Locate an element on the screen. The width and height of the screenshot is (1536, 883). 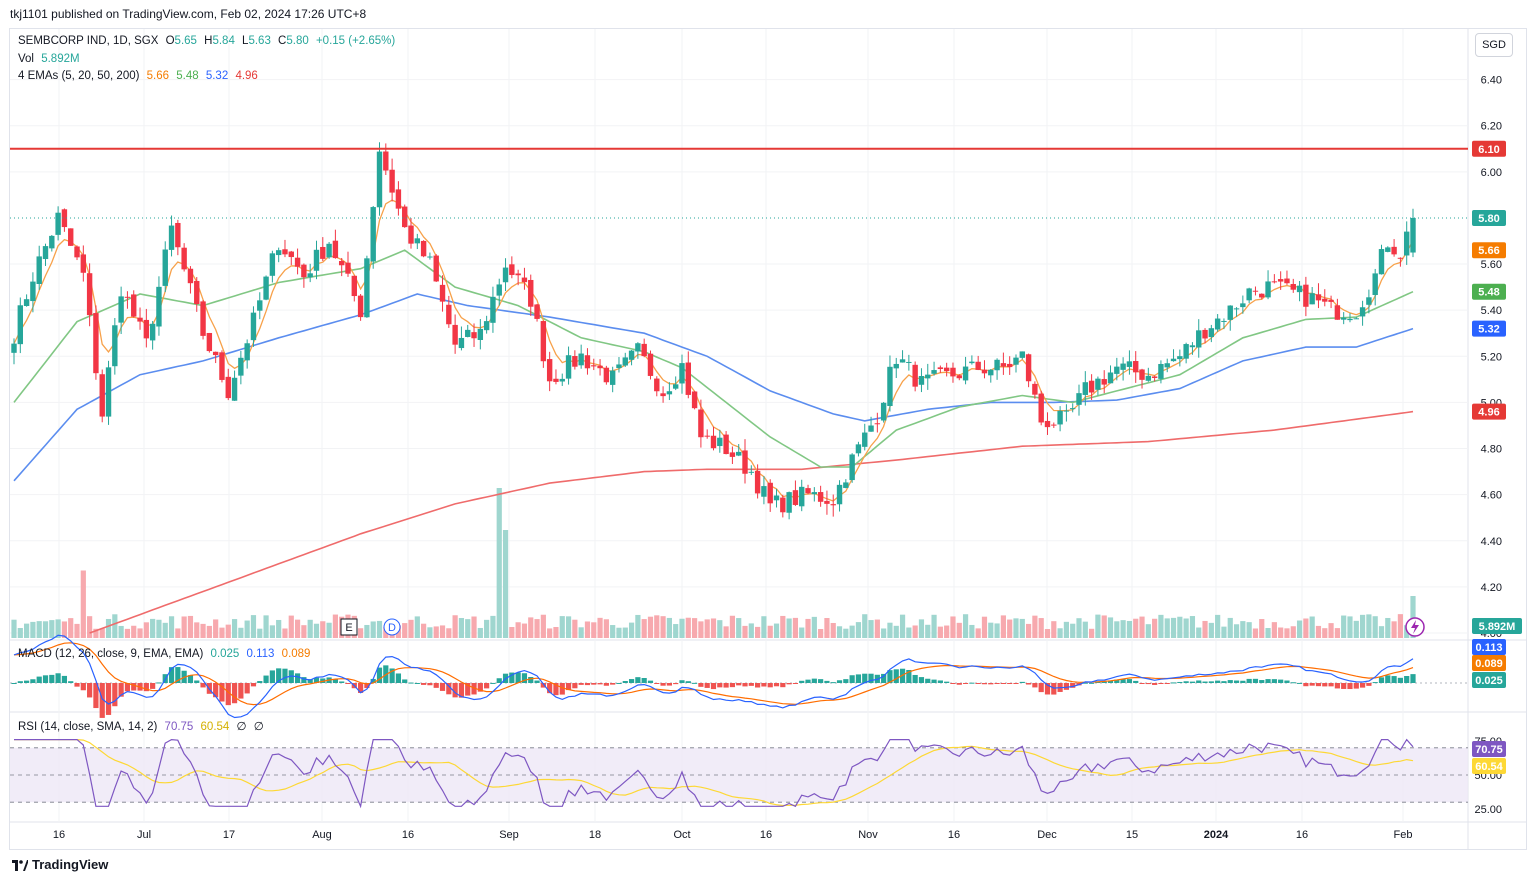
price-label: 5.66 is located at coordinates (1488, 251).